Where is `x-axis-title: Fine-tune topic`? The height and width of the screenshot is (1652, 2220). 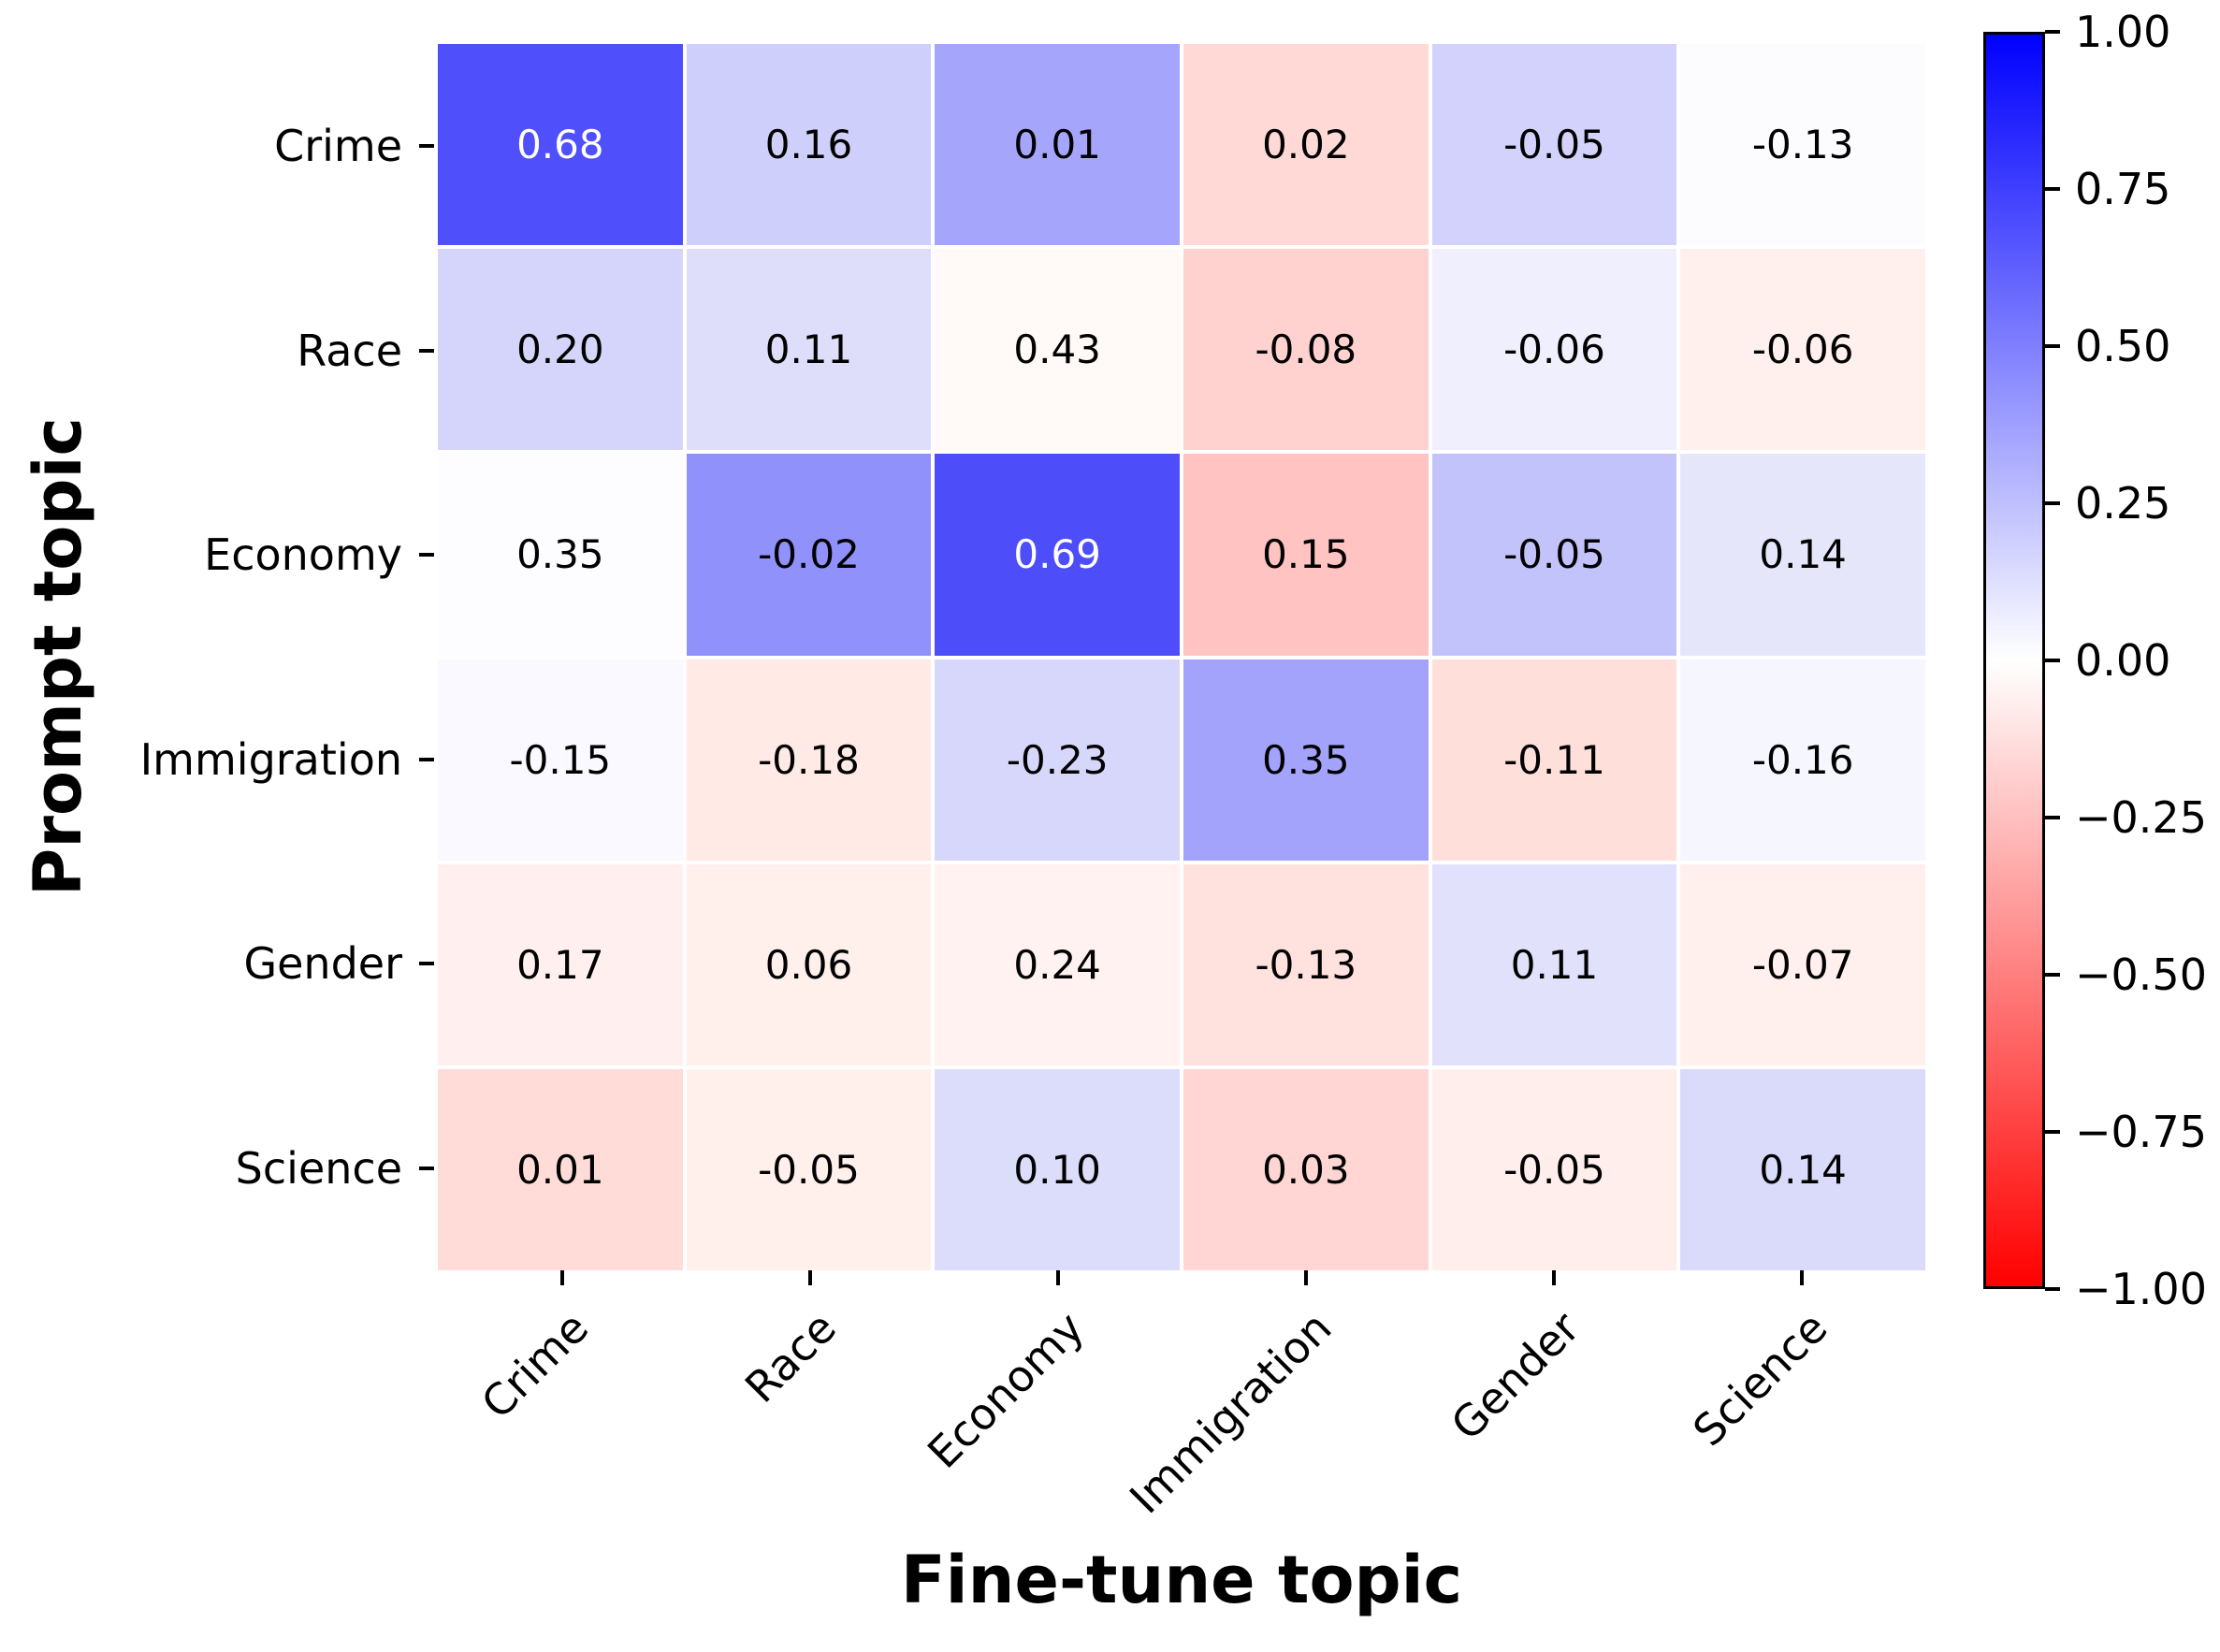 x-axis-title: Fine-tune topic is located at coordinates (1182, 1580).